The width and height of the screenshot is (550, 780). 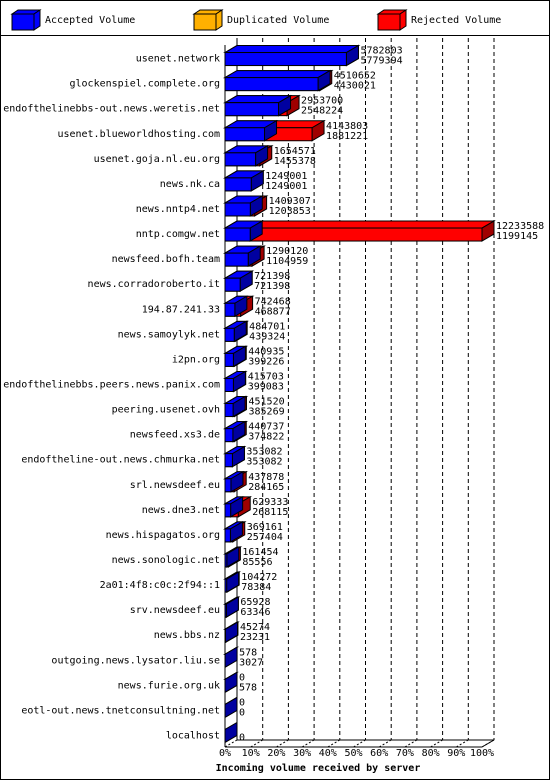 I want to click on value-label: 104272, so click(x=259, y=577).